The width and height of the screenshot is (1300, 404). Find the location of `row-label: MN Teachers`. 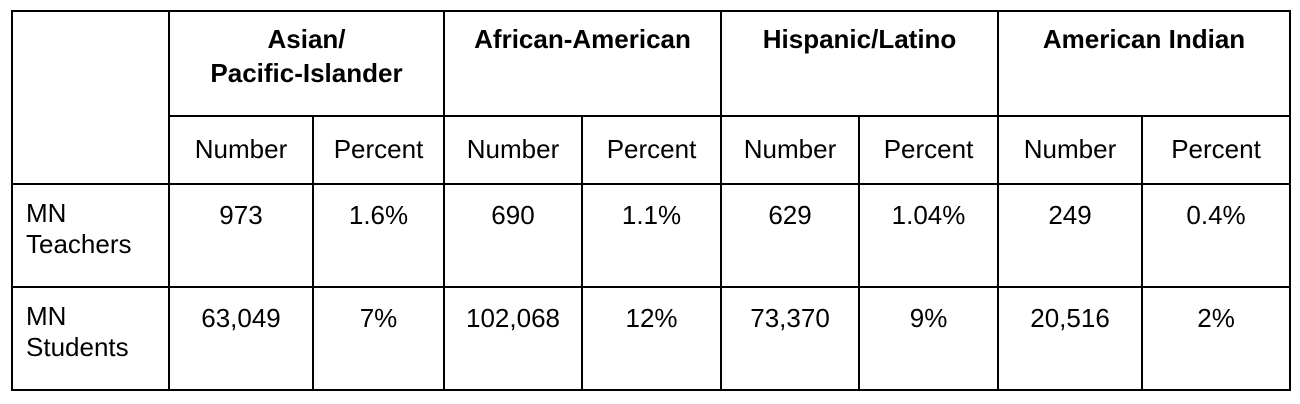

row-label: MN Teachers is located at coordinates (90, 235).